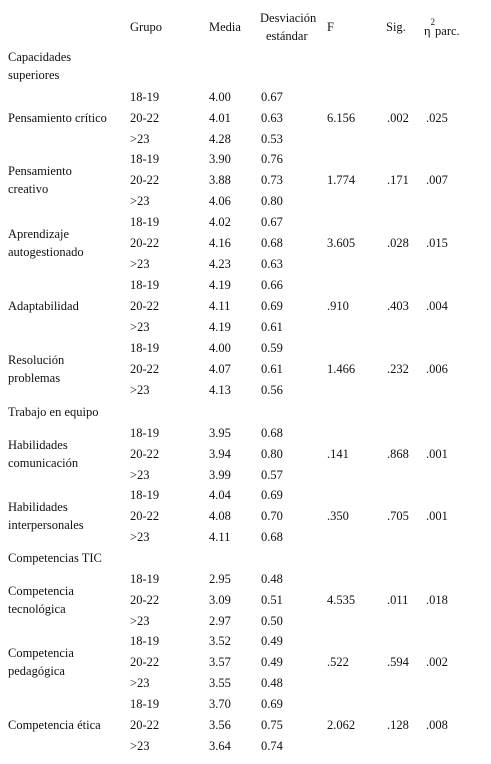 This screenshot has height=764, width=491. I want to click on cell-f: .141, so click(338, 453).